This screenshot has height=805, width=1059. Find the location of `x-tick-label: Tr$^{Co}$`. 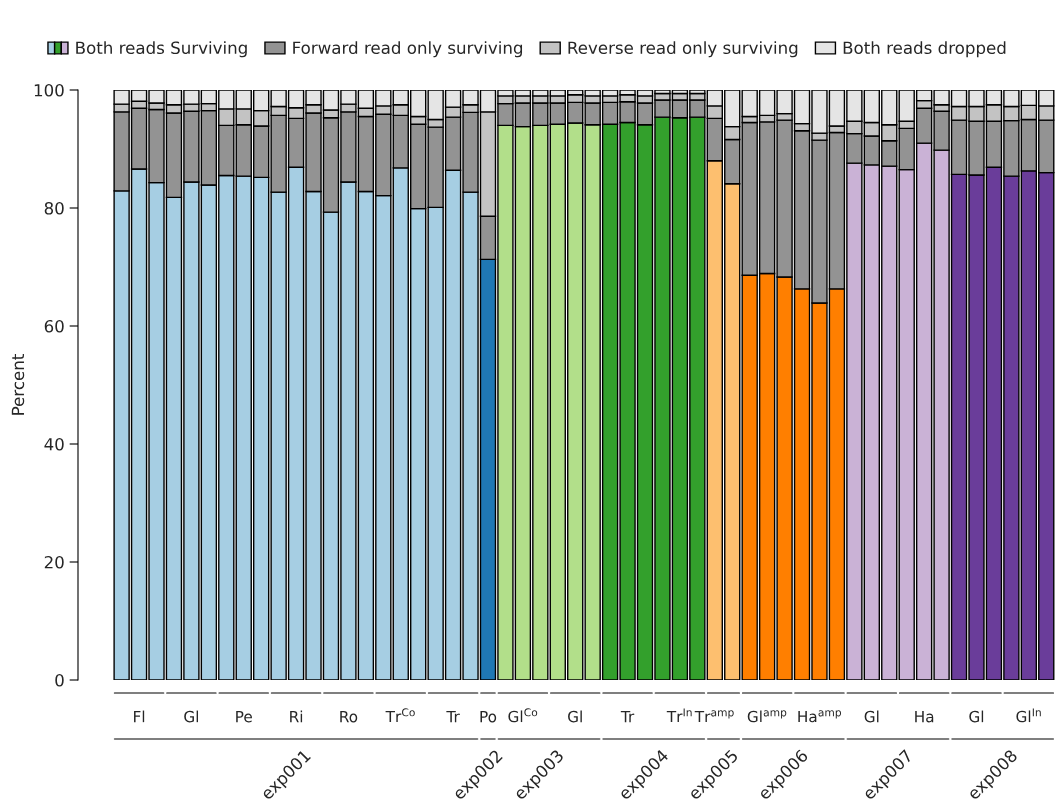

x-tick-label: Tr$^{Co}$ is located at coordinates (400, 715).